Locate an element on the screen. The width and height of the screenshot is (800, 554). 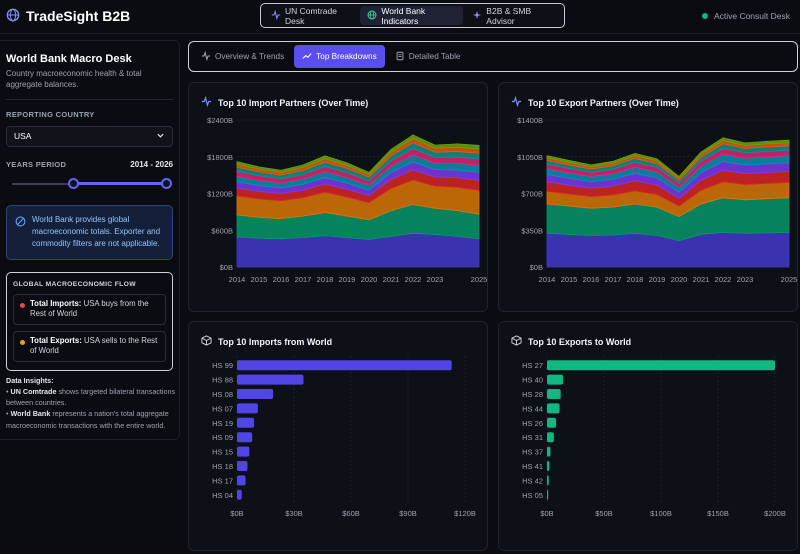
x-tick-label: 2018 is located at coordinates (635, 279).